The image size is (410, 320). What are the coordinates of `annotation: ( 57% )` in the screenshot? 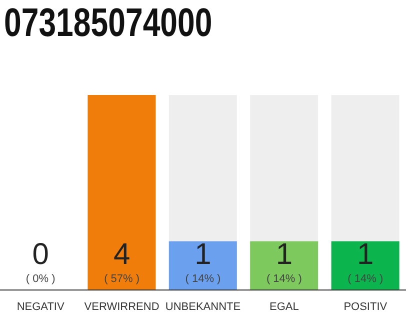 It's located at (122, 279).